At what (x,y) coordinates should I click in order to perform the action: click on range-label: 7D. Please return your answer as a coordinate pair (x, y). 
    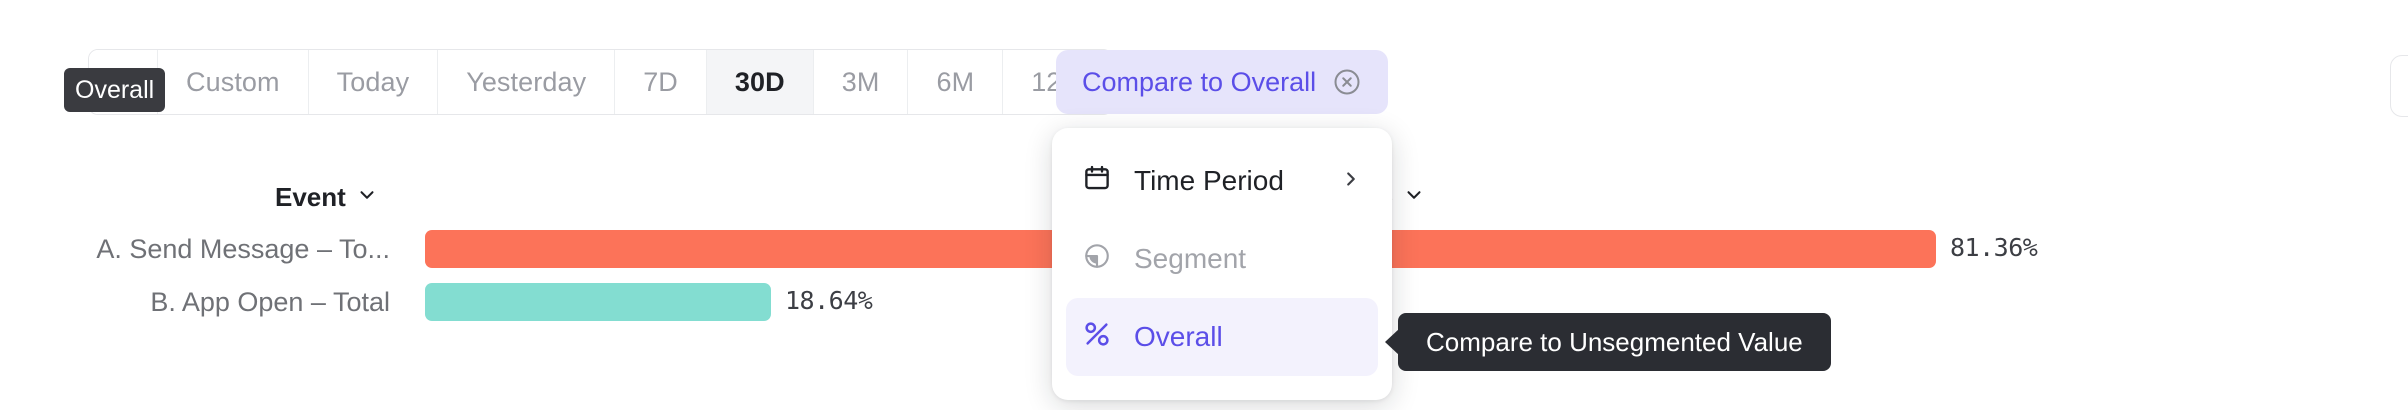
    Looking at the image, I should click on (660, 81).